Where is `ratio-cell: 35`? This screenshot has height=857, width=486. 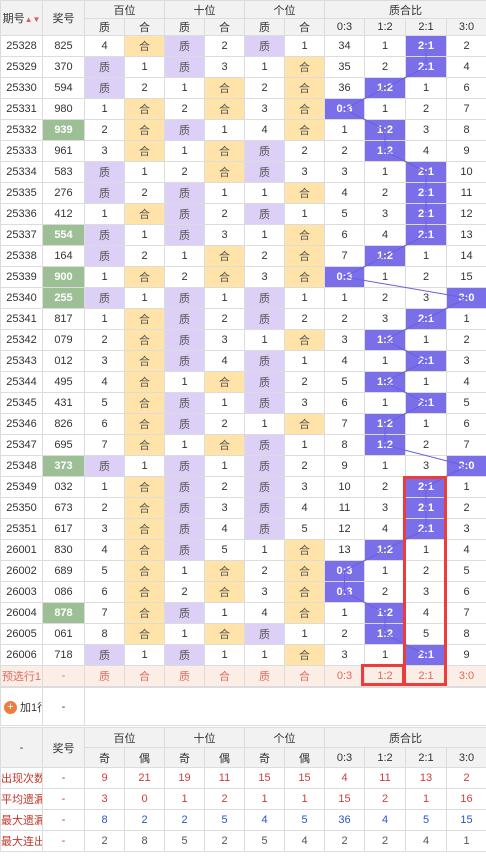
ratio-cell: 35 is located at coordinates (344, 67).